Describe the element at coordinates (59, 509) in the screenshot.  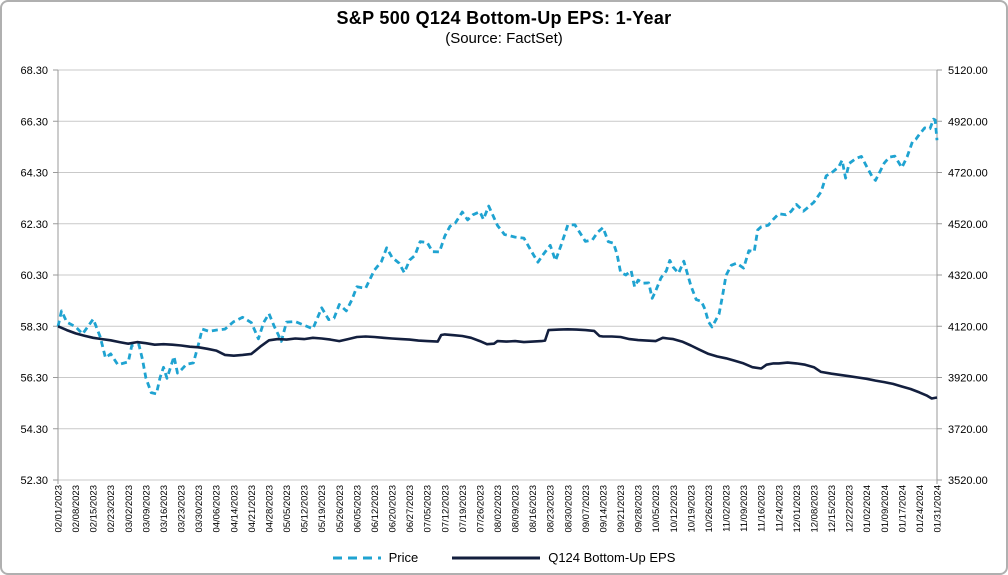
I see `x-axis-label: 02/01/2023` at that location.